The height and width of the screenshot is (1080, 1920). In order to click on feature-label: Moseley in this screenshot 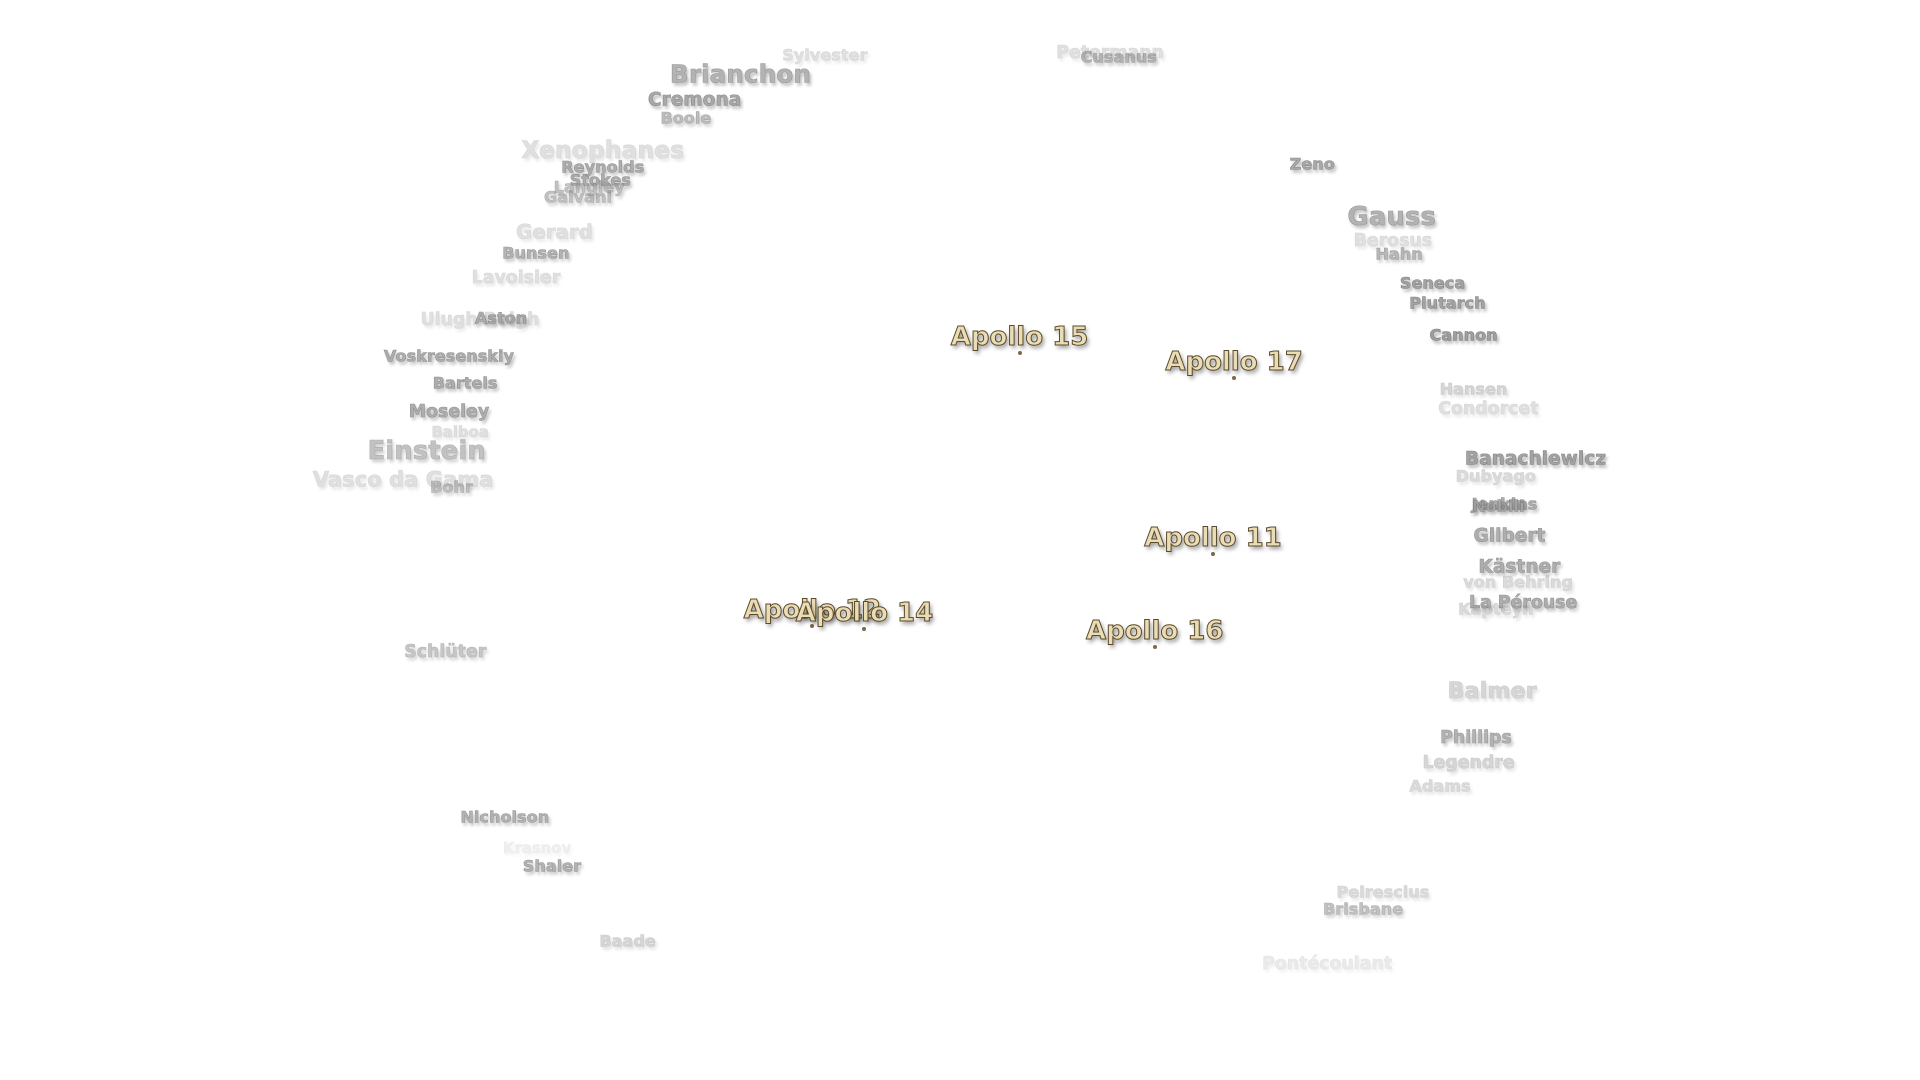, I will do `click(449, 411)`.